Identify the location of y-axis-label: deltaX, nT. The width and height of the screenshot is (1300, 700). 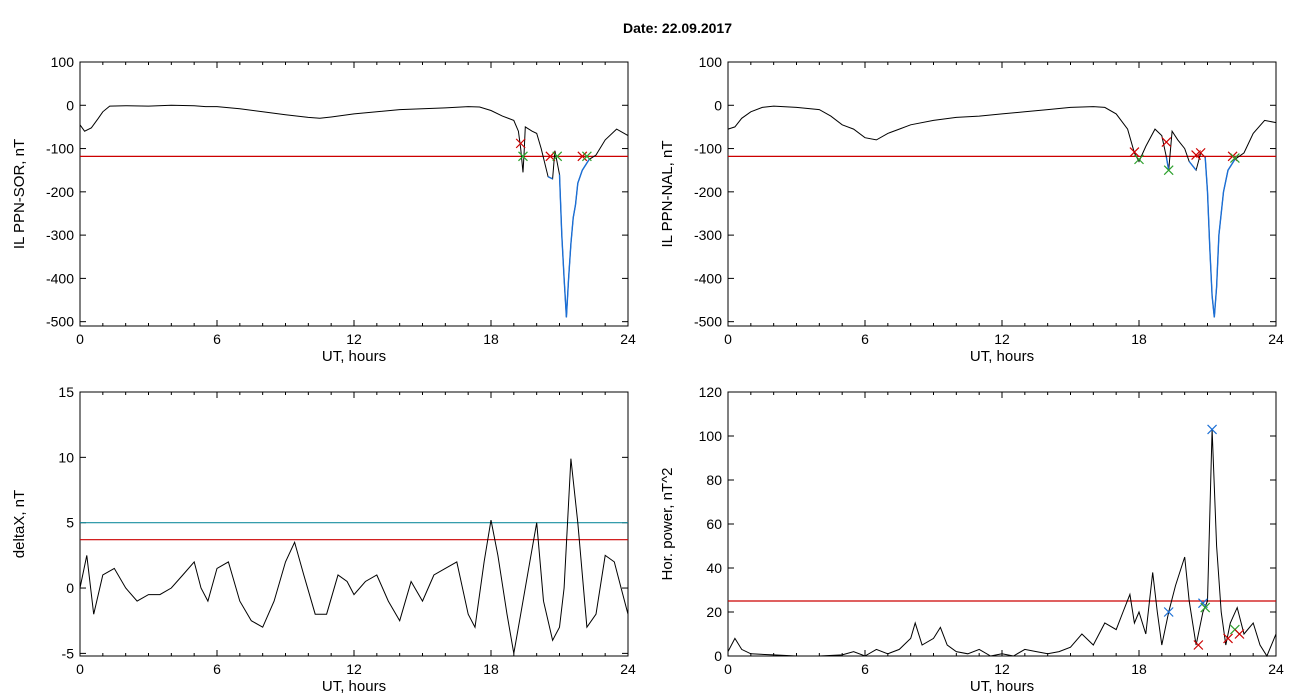
(19, 524).